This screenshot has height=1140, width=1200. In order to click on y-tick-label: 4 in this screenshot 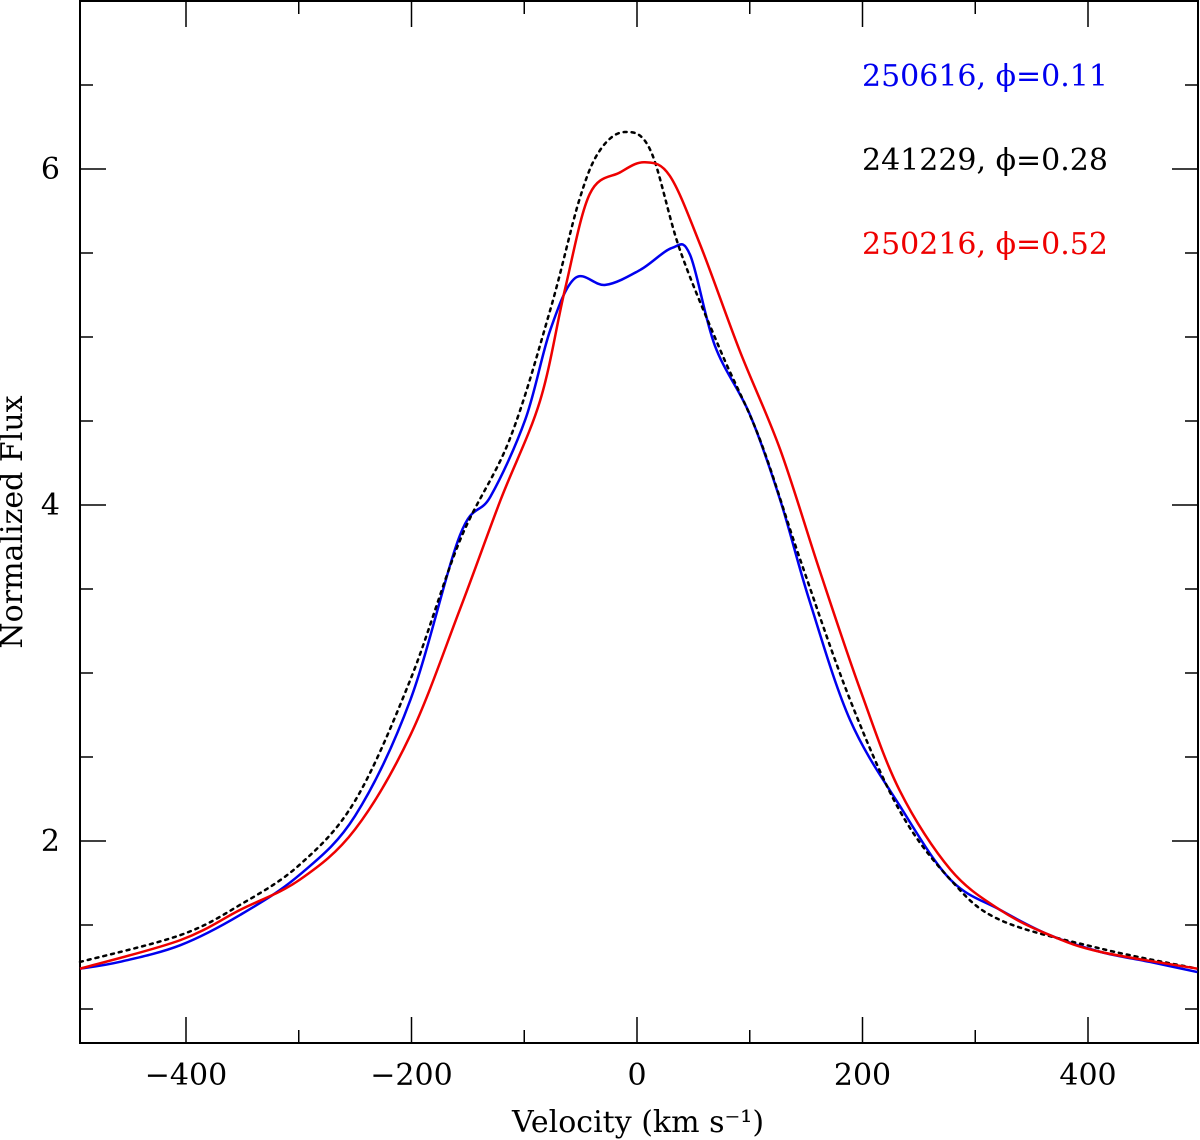, I will do `click(50, 505)`.